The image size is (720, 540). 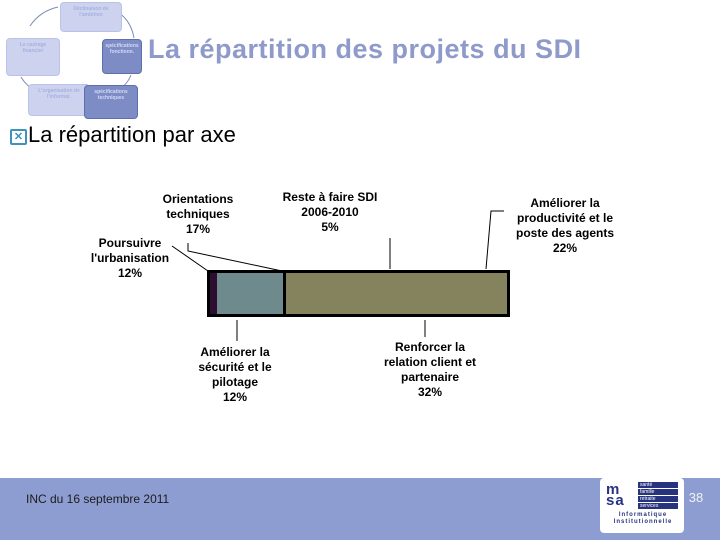 I want to click on bar-segment-dark-purple, so click(x=213, y=293).